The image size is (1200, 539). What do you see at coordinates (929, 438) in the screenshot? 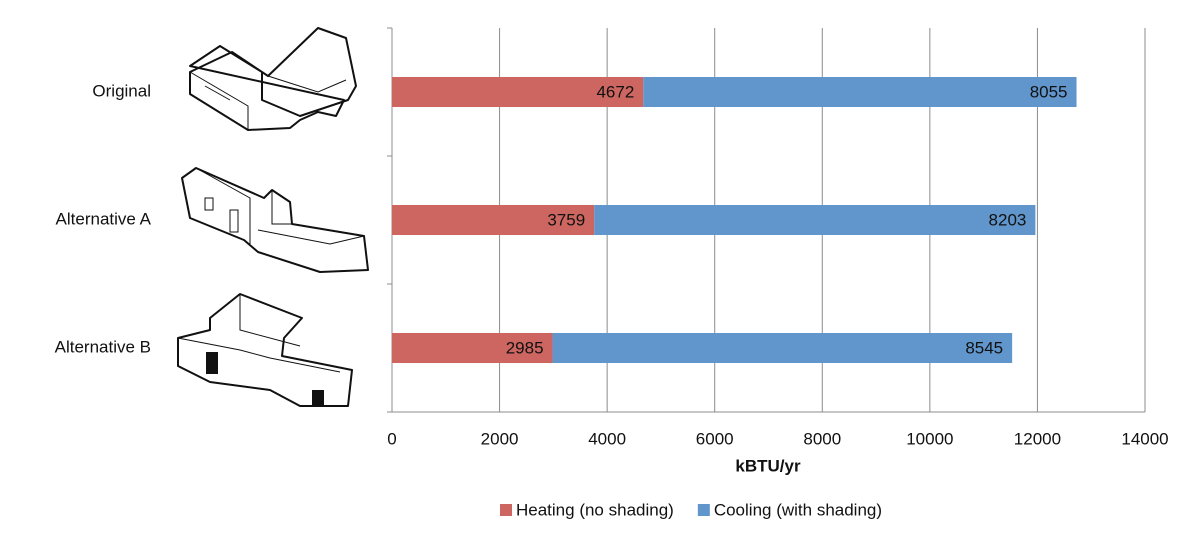
I see `x-tick-label: 10000` at bounding box center [929, 438].